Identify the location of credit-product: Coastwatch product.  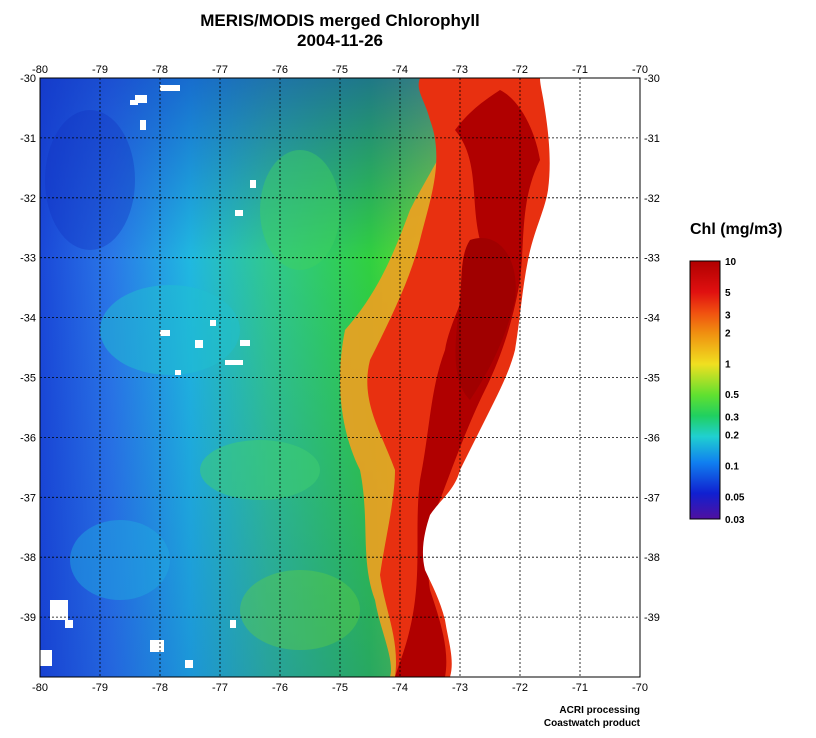
(591, 723).